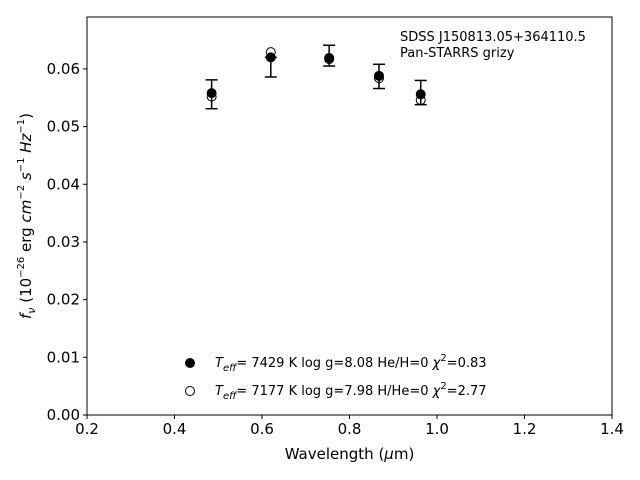  Describe the element at coordinates (388, 454) in the screenshot. I see `x-axis-label-mu: μ` at that location.